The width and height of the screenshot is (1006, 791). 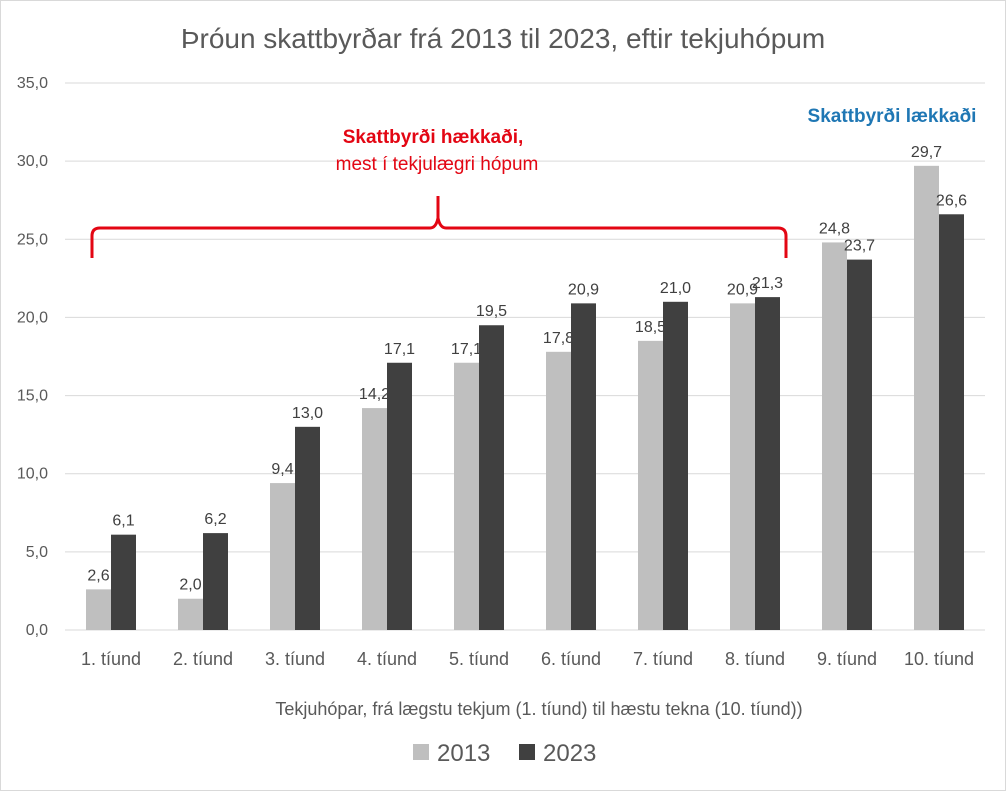 I want to click on y-axis-ticks: 0,0 5,0 10,0 15,0 20,0 25,0 30,0 35,0, so click(x=32, y=357).